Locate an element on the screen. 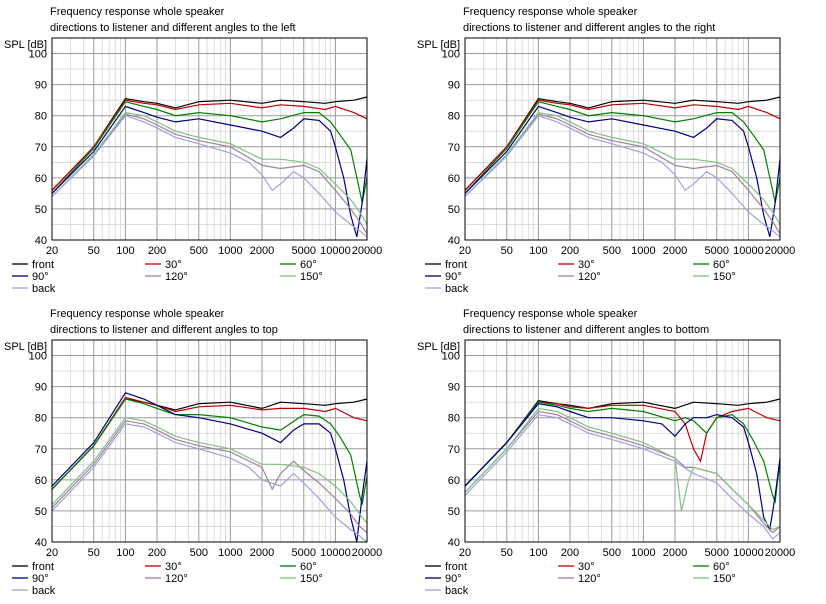 The width and height of the screenshot is (826, 604). x-tick-label: 100 is located at coordinates (538, 553).